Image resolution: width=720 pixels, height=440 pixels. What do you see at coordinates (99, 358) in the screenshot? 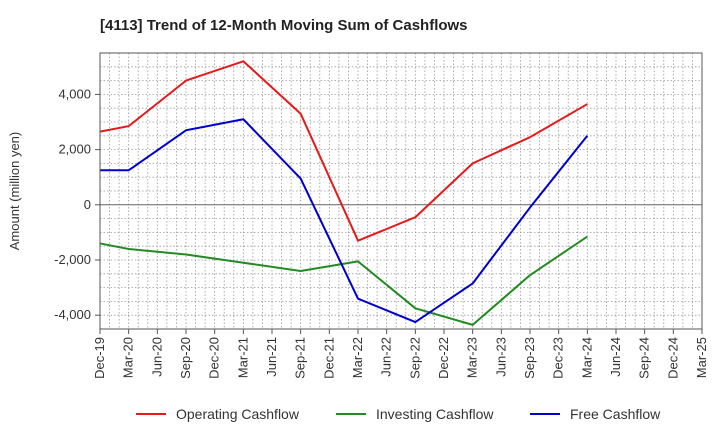
I see `x-tick-label: Dec-19` at bounding box center [99, 358].